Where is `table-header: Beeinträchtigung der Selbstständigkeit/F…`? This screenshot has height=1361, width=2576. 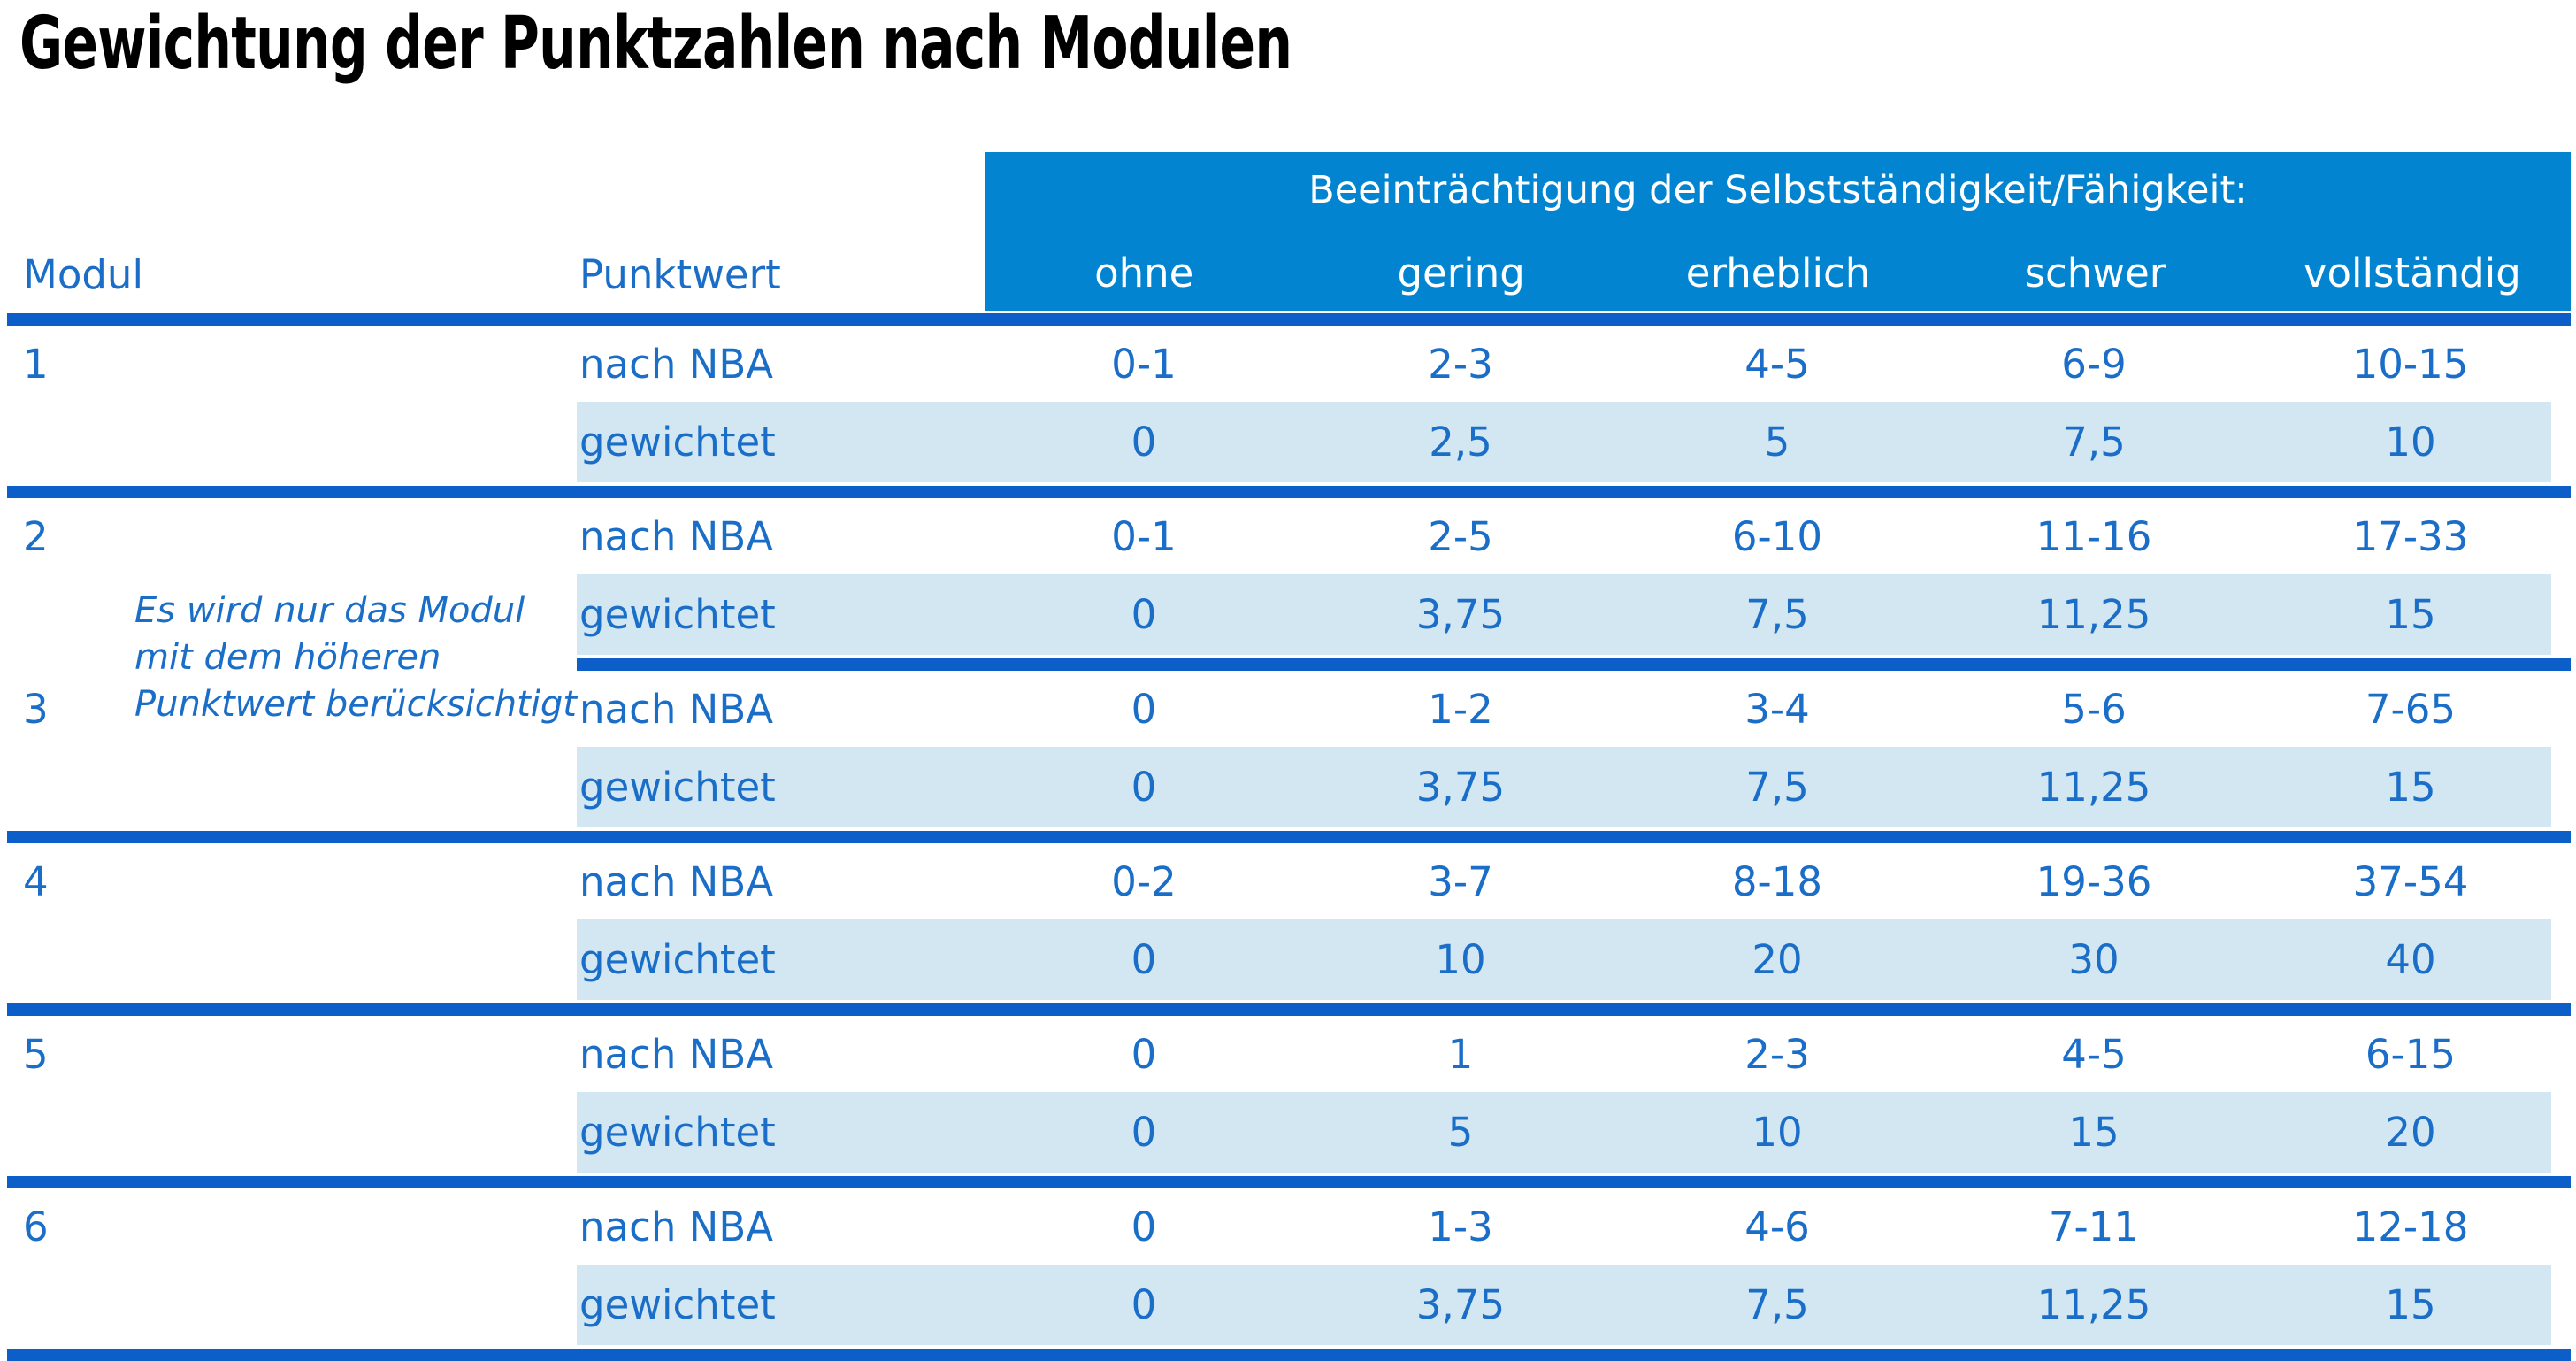
table-header: Beeinträchtigung der Selbstständigkeit/F… is located at coordinates (1288, 239).